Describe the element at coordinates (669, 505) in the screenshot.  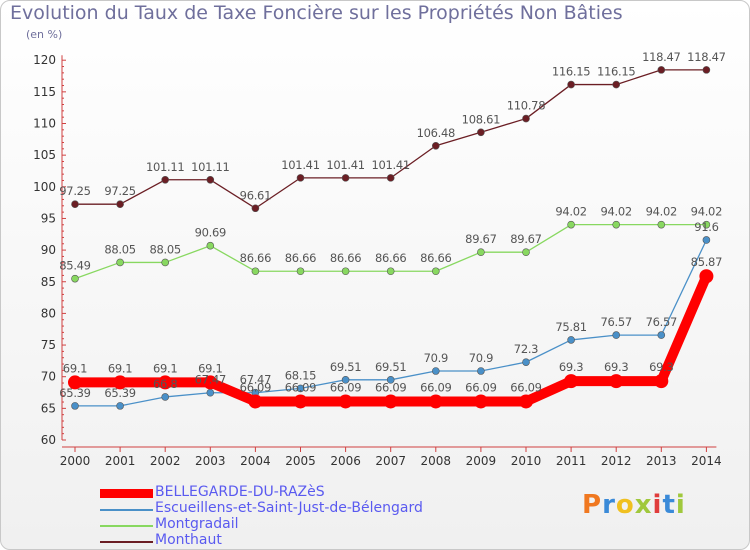
I see `logo-letter: t` at that location.